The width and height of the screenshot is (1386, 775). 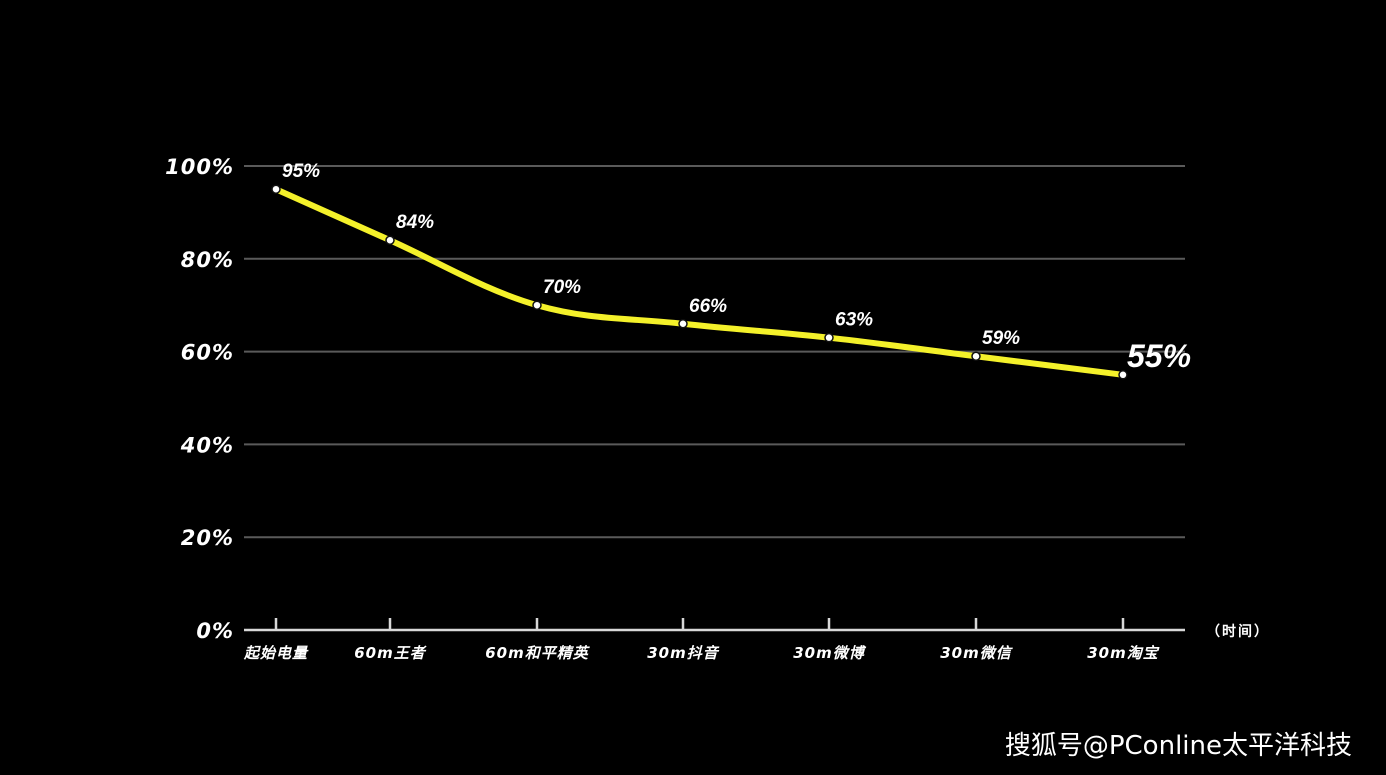 I want to click on data-label: 70%, so click(x=562, y=287).